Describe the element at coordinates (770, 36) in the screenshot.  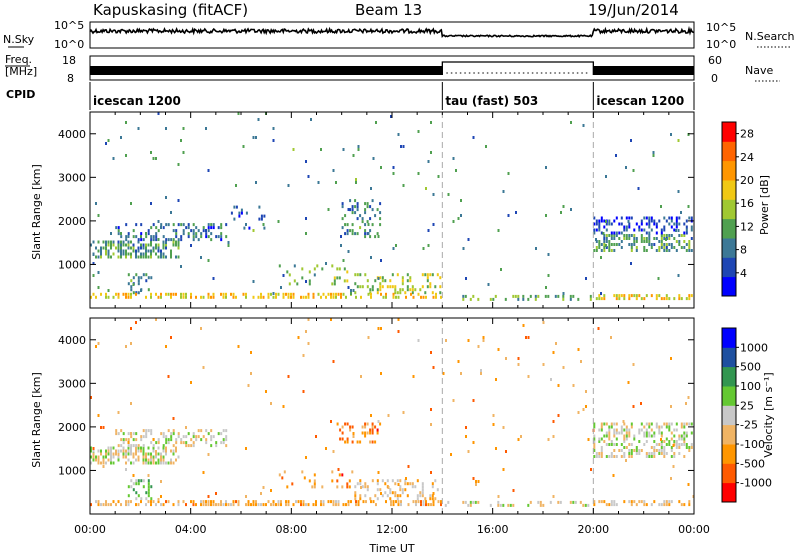
I see `nsearch-label: N.Search` at that location.